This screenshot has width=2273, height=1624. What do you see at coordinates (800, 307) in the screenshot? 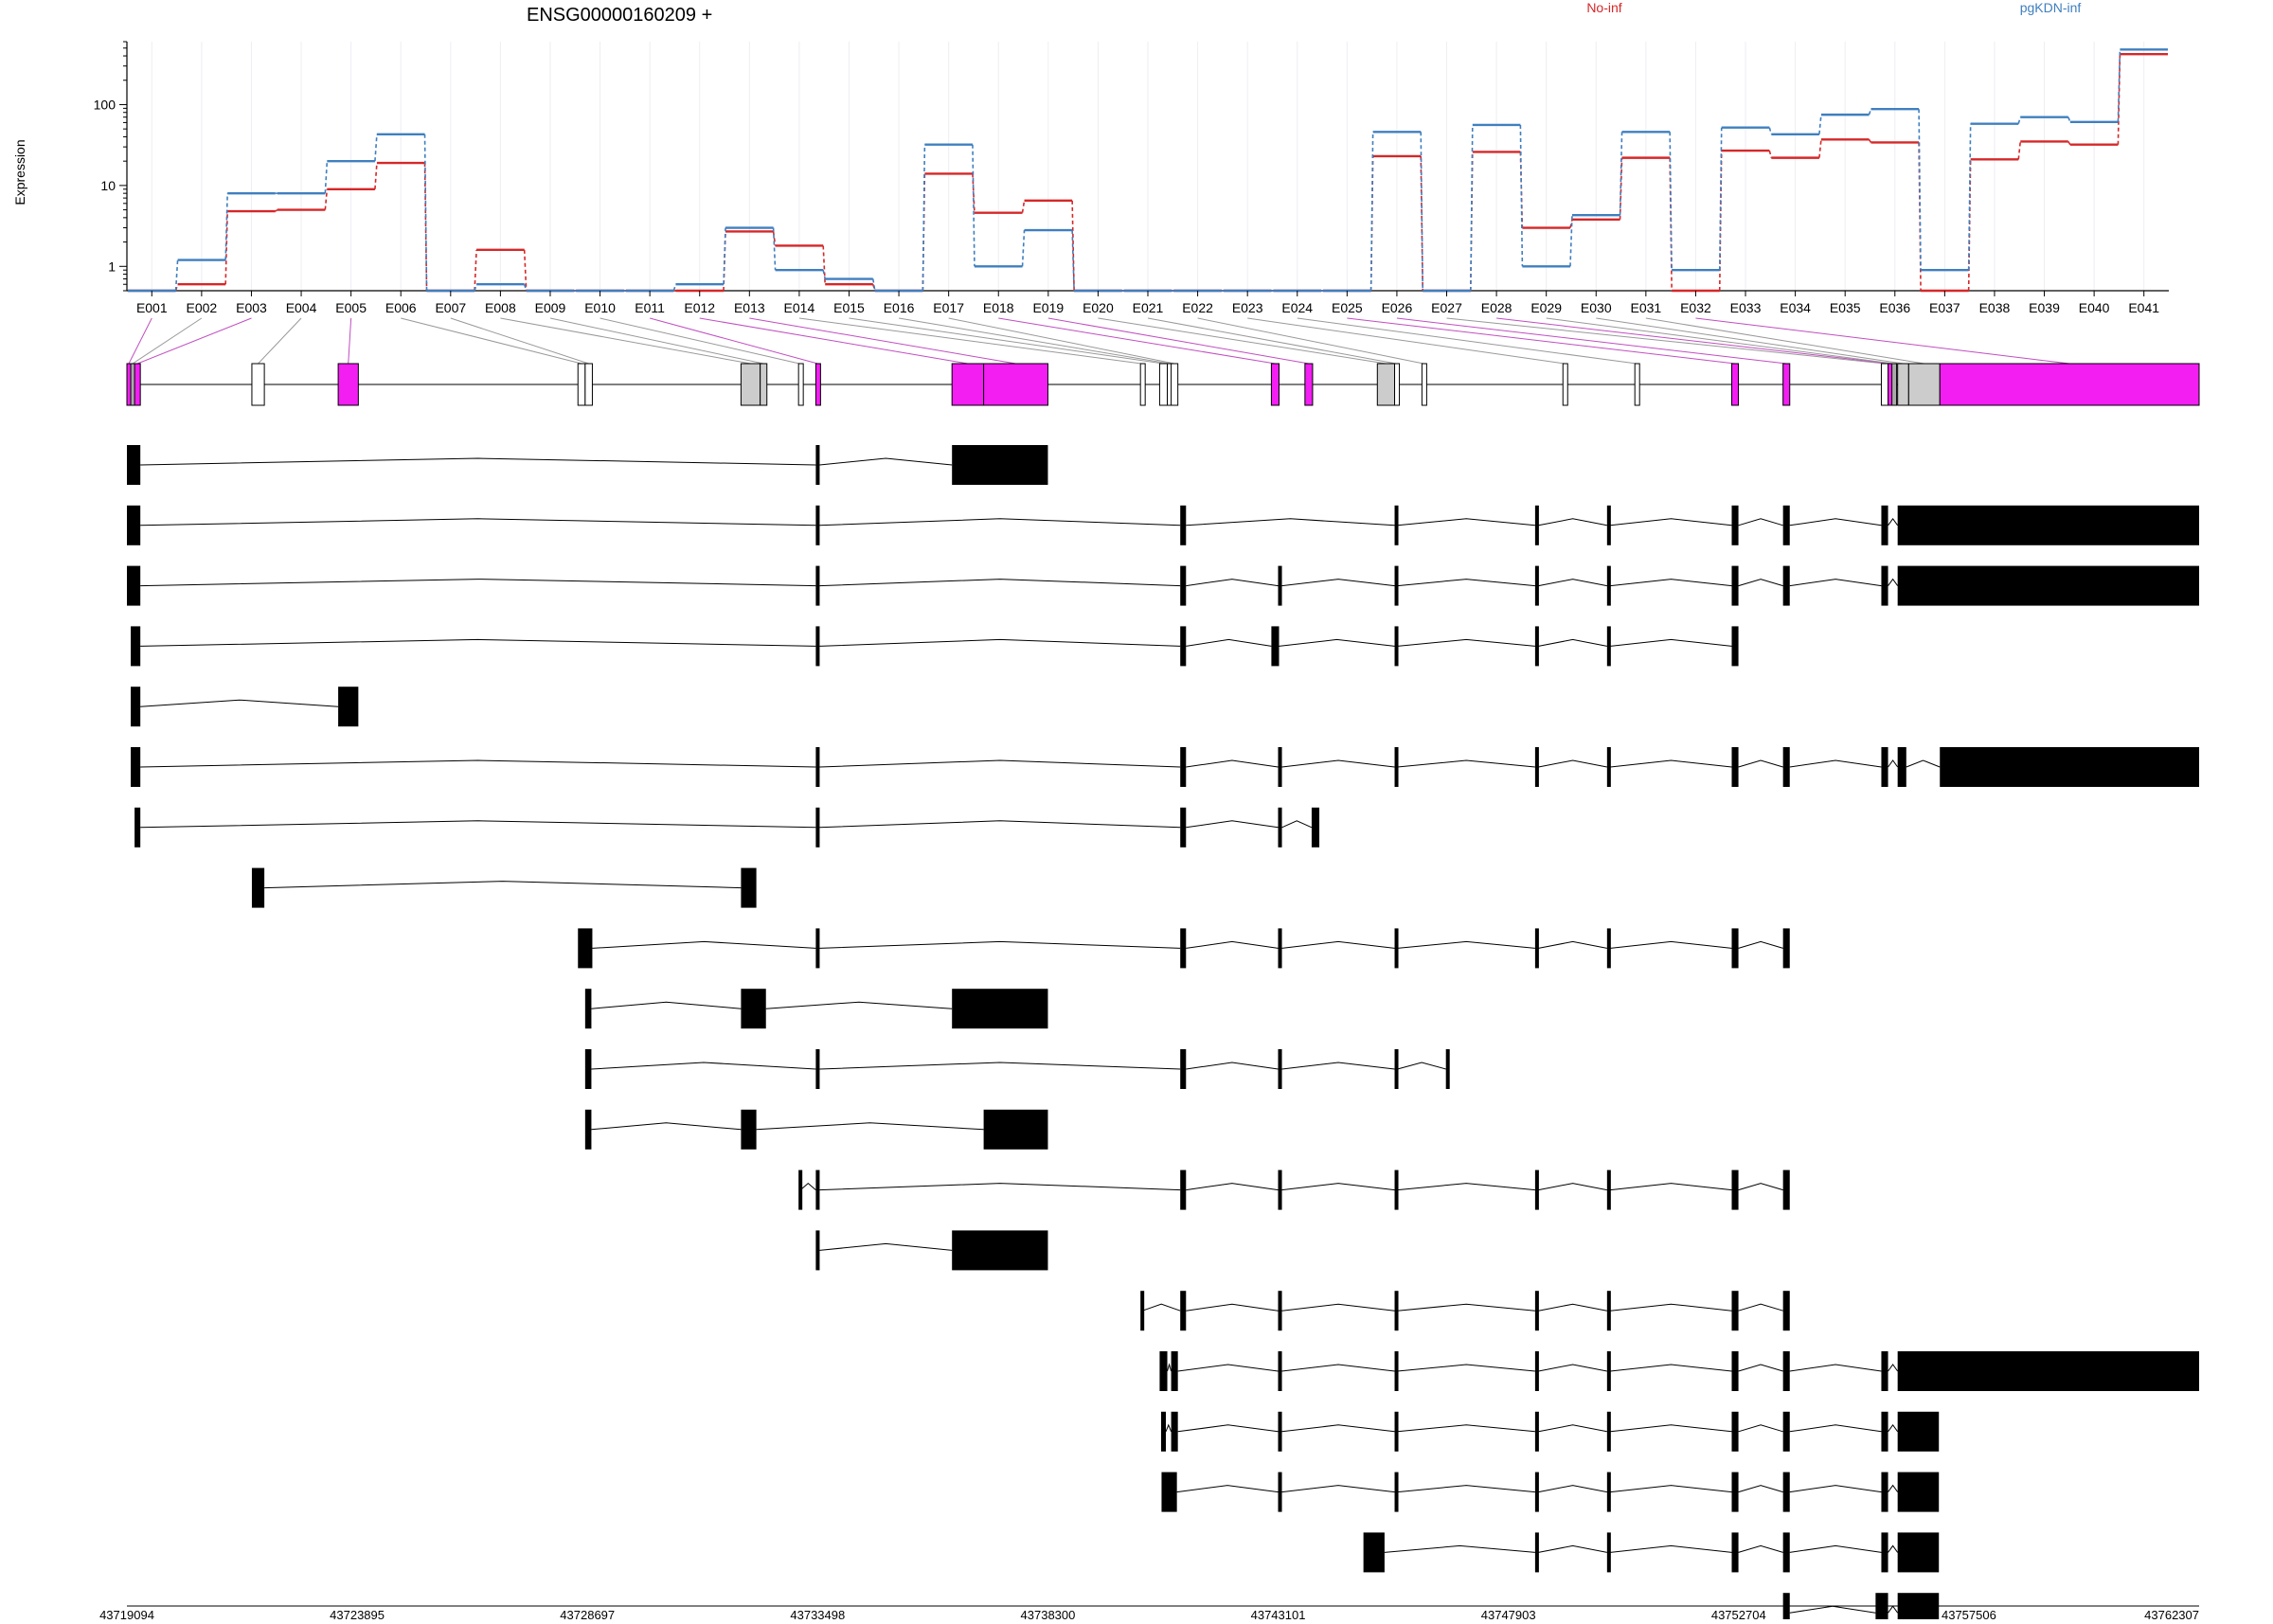
I see `x-tick-label: E014` at bounding box center [800, 307].